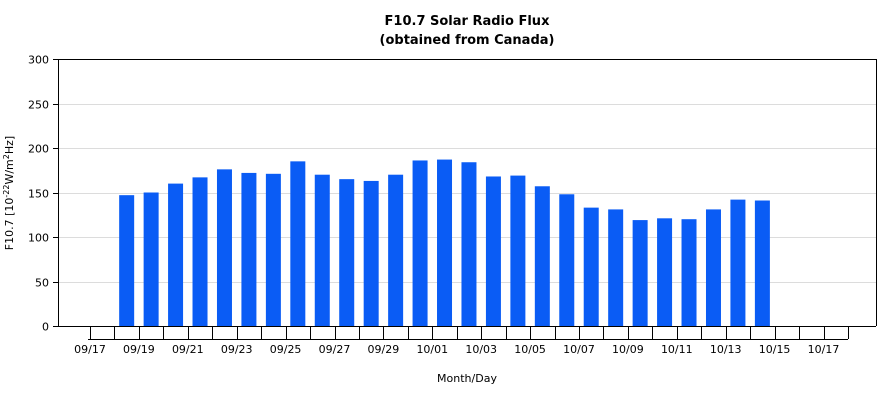  I want to click on x-tick-label: 10/17, so click(824, 349).